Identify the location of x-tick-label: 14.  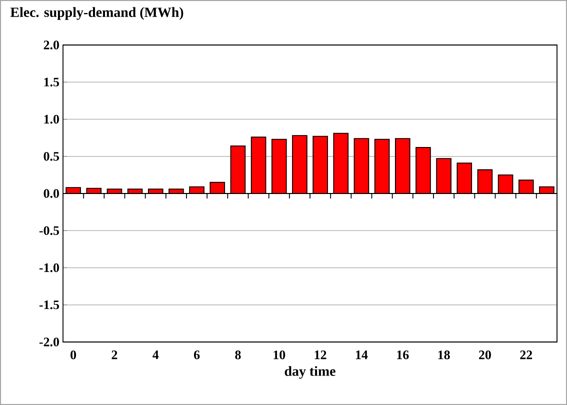
(362, 355).